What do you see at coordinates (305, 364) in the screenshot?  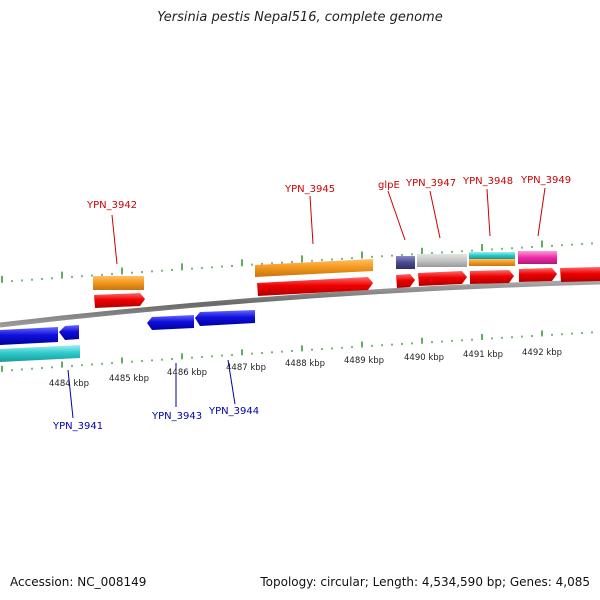 I see `scale-label: 4488 kbp` at bounding box center [305, 364].